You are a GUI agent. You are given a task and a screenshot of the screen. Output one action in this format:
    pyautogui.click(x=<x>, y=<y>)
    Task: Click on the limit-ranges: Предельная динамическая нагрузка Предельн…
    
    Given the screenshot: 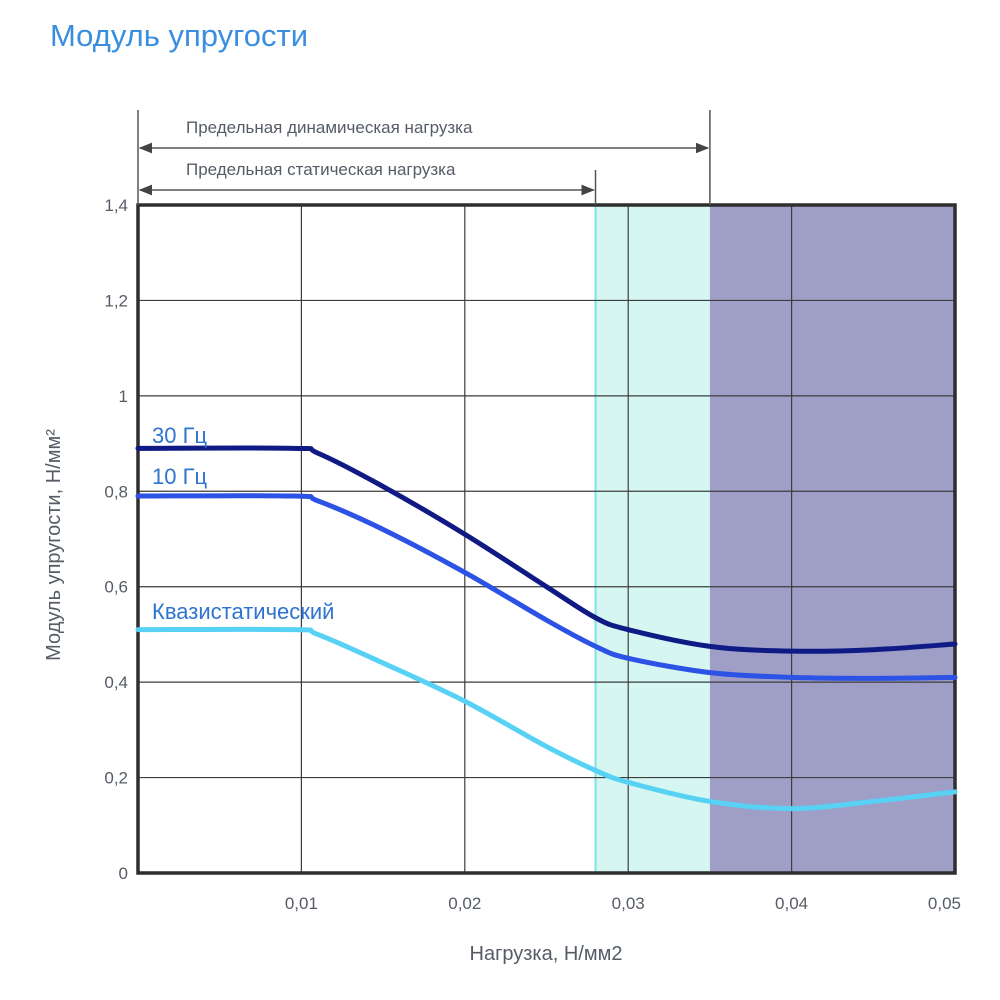 What is the action you would take?
    pyautogui.click(x=424, y=157)
    